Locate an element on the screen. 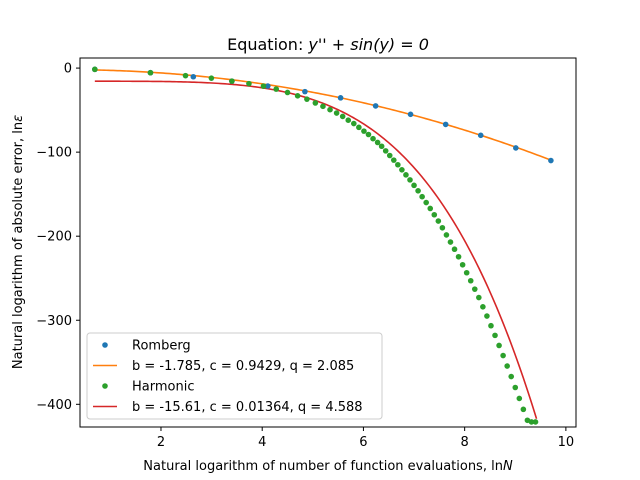 The width and height of the screenshot is (640, 480). title-equation: y'' + sin(y) = 0 is located at coordinates (367, 44).